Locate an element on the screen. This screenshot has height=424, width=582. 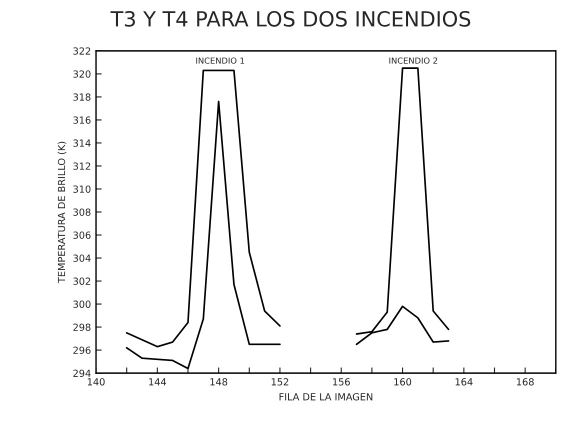
y-tick-label: 302 is located at coordinates (81, 281).